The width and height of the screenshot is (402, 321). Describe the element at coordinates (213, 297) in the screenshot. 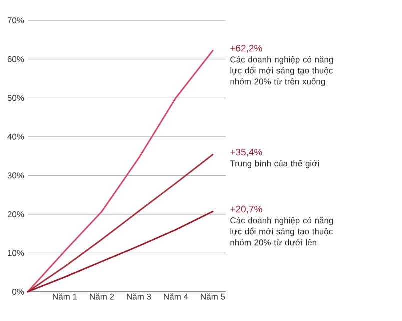

I see `x-tick-label: Năm 5` at that location.